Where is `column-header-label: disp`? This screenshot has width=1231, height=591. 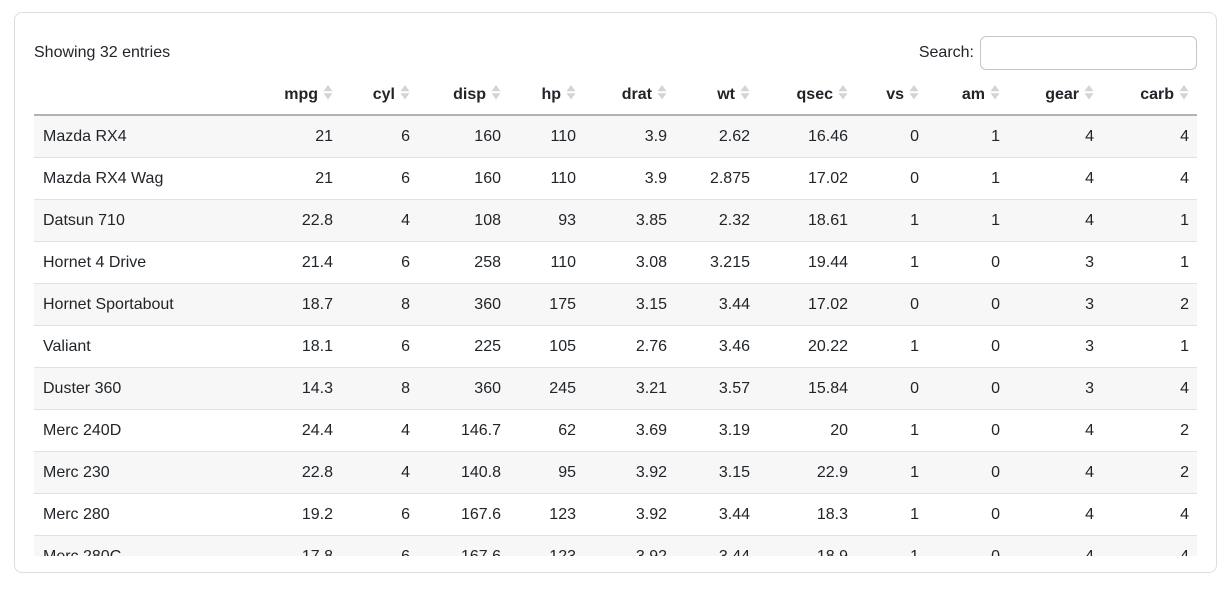 column-header-label: disp is located at coordinates (469, 94).